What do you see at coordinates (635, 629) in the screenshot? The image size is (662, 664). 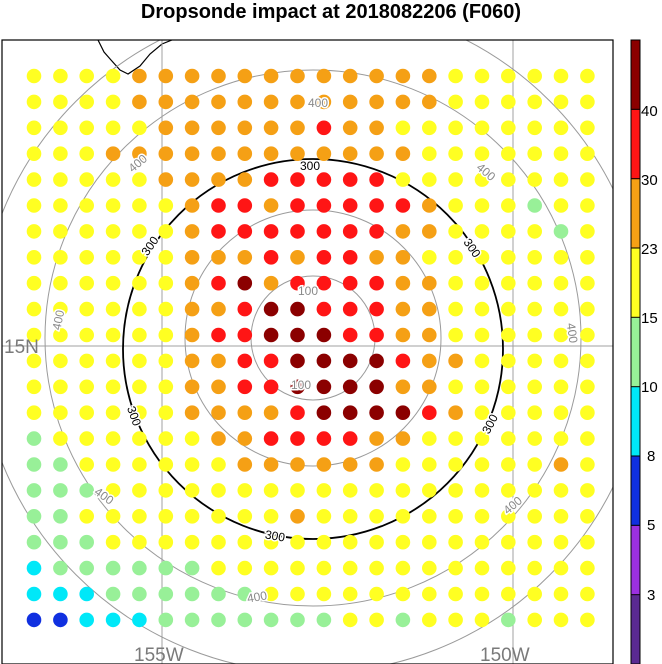 I see `colorbar-band` at bounding box center [635, 629].